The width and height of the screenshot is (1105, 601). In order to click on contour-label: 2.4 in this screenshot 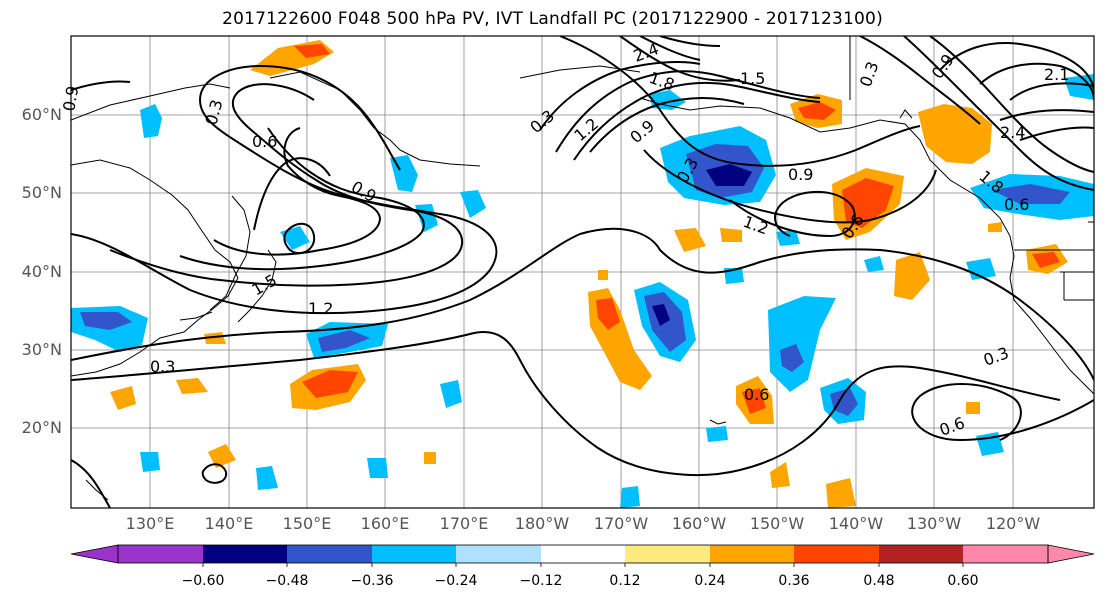, I will do `click(1012, 132)`.